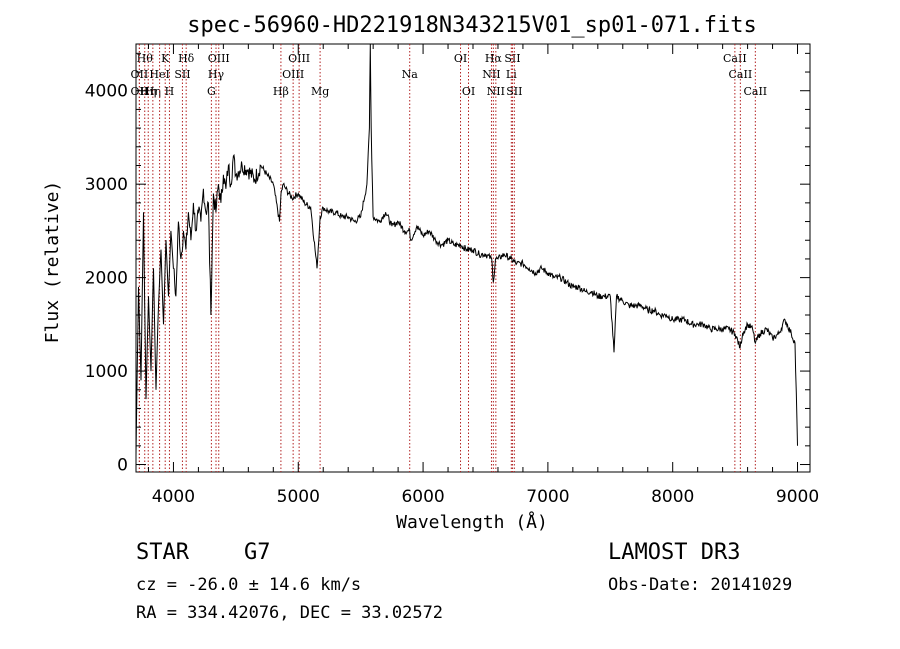 This screenshot has height=649, width=900. Describe the element at coordinates (106, 279) in the screenshot. I see `y-tick-label: 2000` at that location.